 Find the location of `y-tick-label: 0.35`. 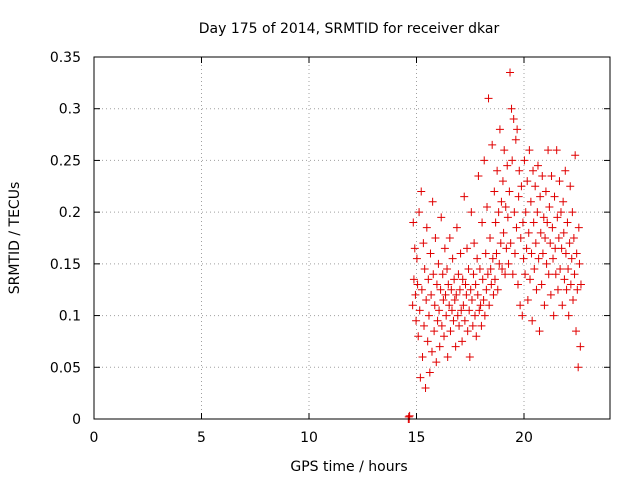

y-tick-label: 0.35 is located at coordinates (65, 58).